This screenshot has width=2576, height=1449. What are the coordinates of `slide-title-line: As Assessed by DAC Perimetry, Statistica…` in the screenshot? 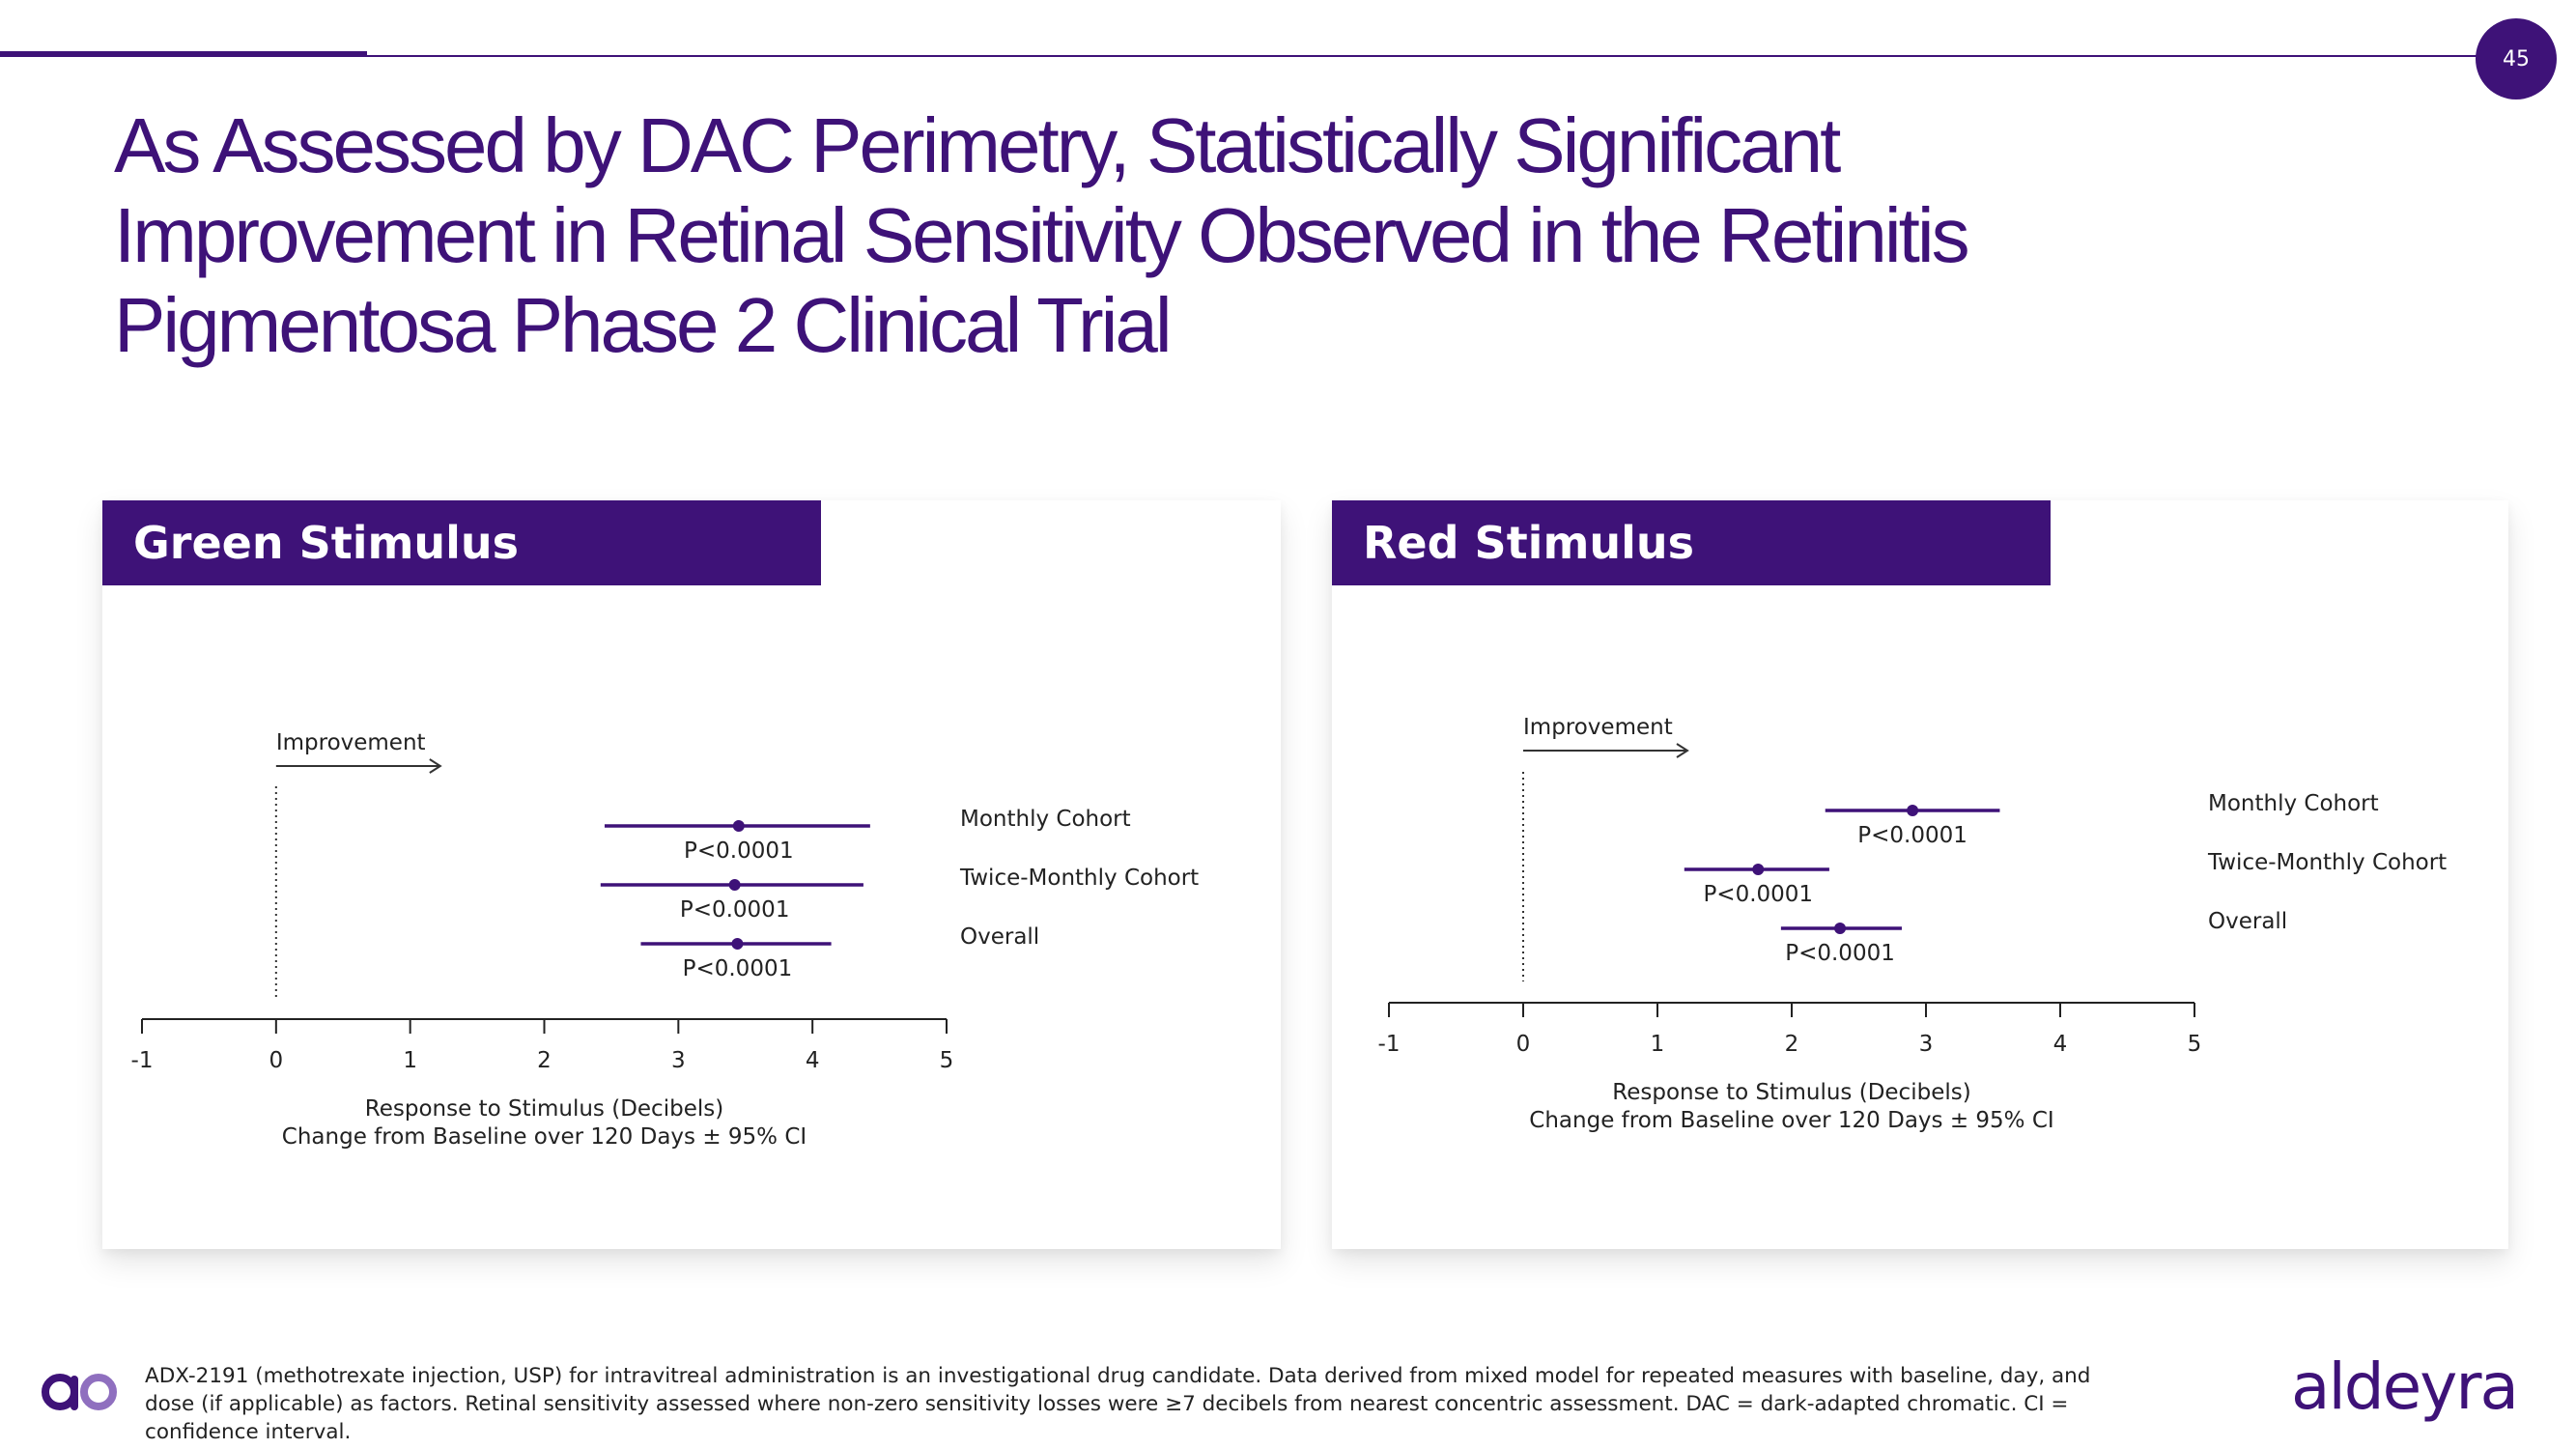 It's located at (977, 145).